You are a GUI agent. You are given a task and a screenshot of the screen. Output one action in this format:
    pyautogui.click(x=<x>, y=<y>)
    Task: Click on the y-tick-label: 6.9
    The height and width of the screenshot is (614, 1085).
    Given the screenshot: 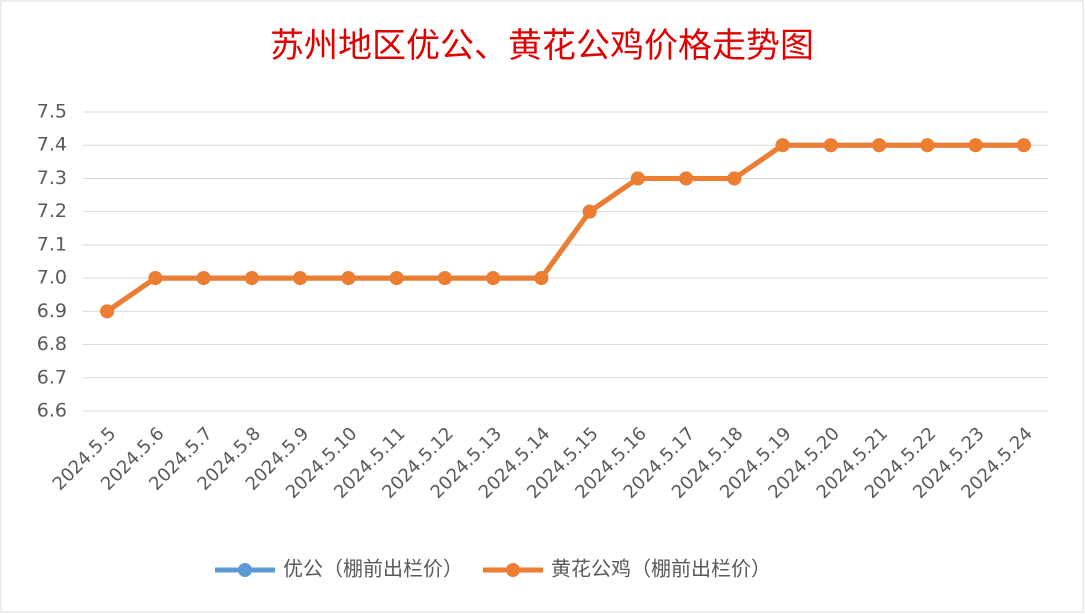 What is the action you would take?
    pyautogui.click(x=52, y=311)
    